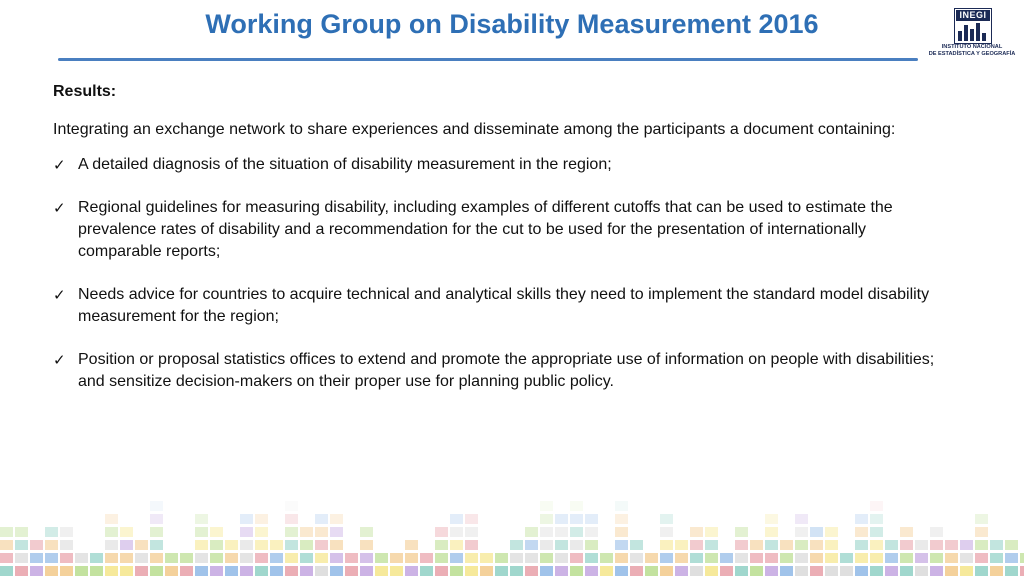 This screenshot has width=1024, height=576. I want to click on footer-colored-bars, so click(512, 538).